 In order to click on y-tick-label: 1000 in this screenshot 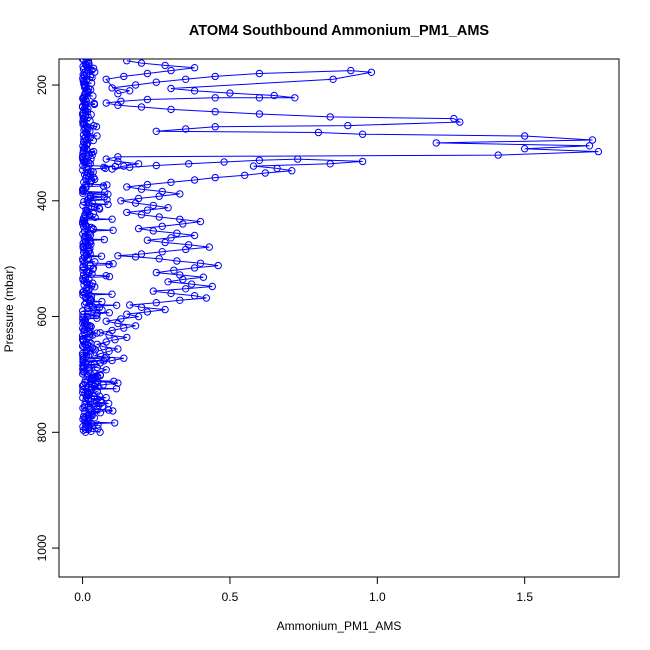, I will do `click(42, 547)`.